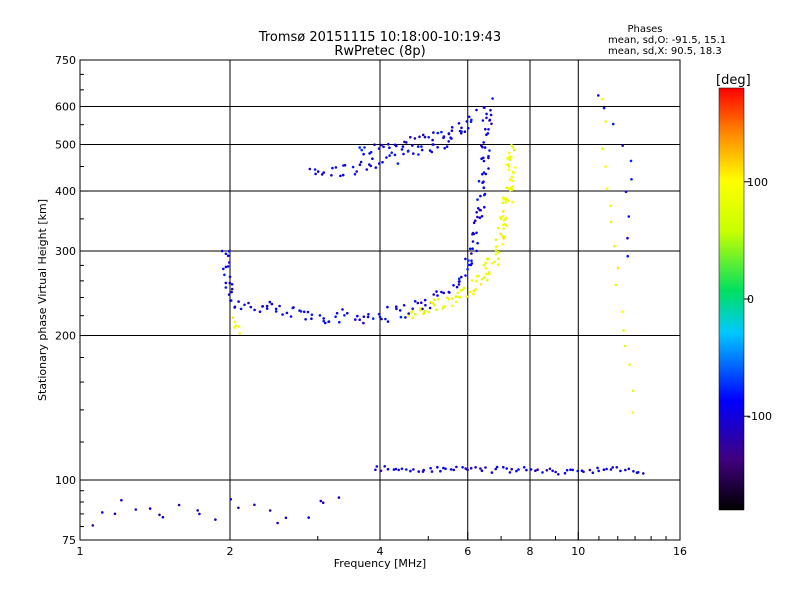 The width and height of the screenshot is (800, 600). Describe the element at coordinates (380, 551) in the screenshot. I see `x-tick-label: 4` at that location.